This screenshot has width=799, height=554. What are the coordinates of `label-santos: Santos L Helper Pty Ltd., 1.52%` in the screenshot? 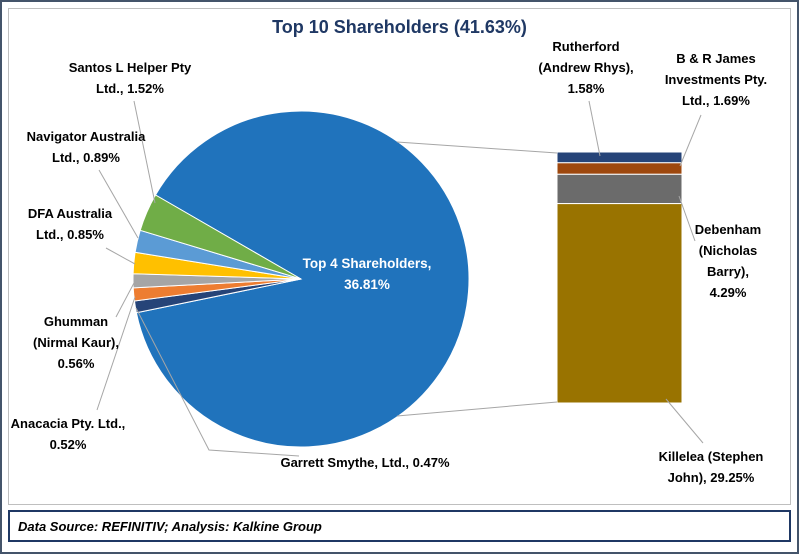 It's located at (130, 78).